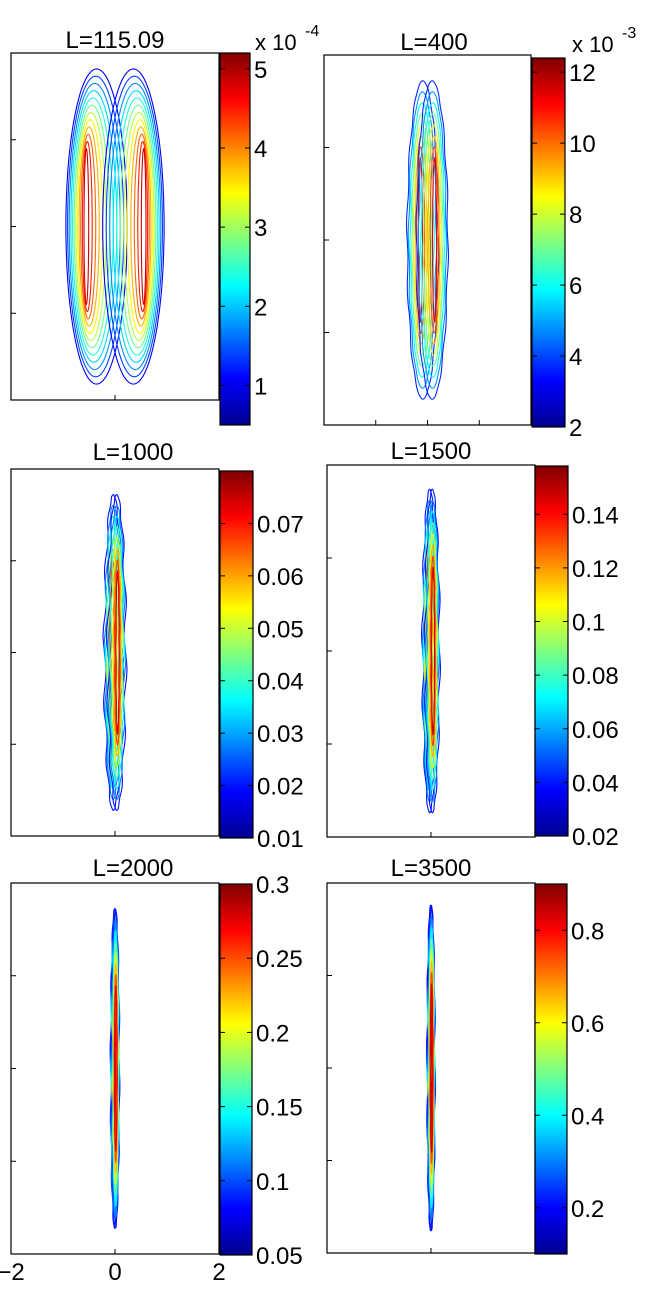 This screenshot has width=645, height=1299. What do you see at coordinates (260, 228) in the screenshot?
I see `colorbar-tick-label: 3` at bounding box center [260, 228].